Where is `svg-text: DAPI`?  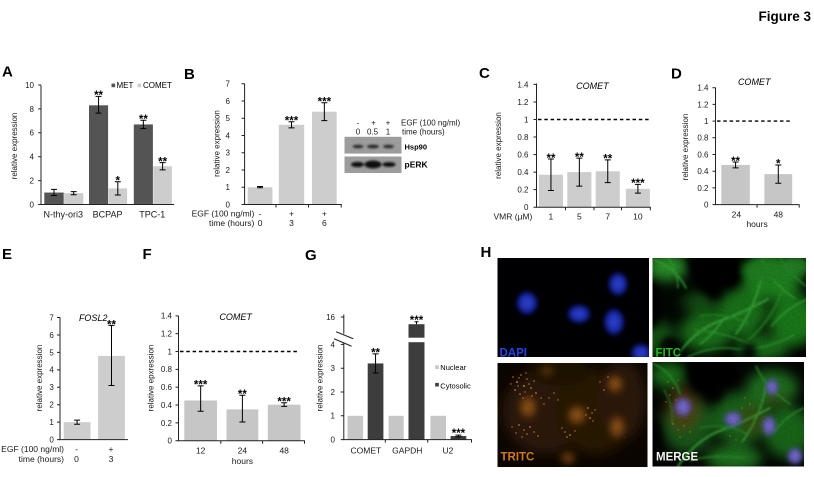 svg-text: DAPI is located at coordinates (513, 354).